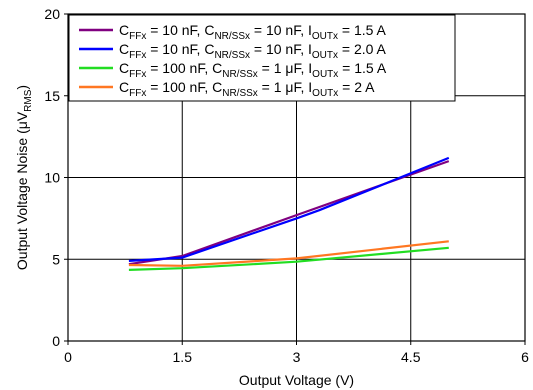  I want to click on y-axis-title-unit: μV, so click(22, 120).